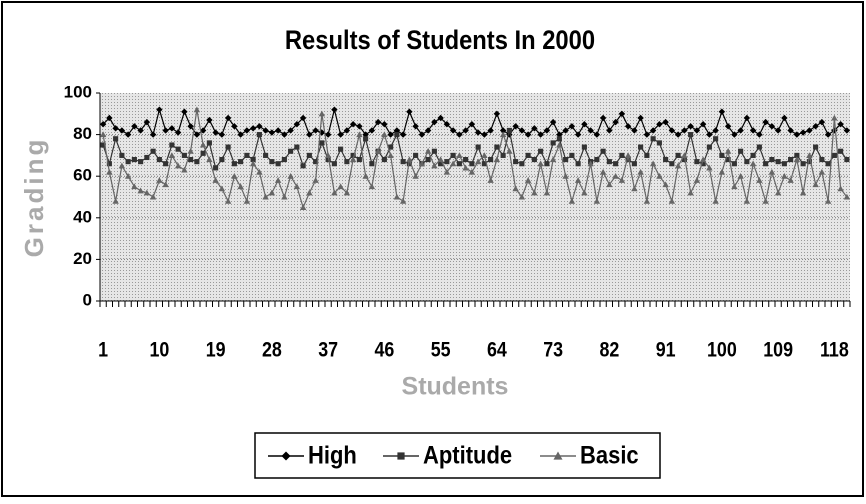  What do you see at coordinates (328, 350) in the screenshot?
I see `x-tick-label: 37` at bounding box center [328, 350].